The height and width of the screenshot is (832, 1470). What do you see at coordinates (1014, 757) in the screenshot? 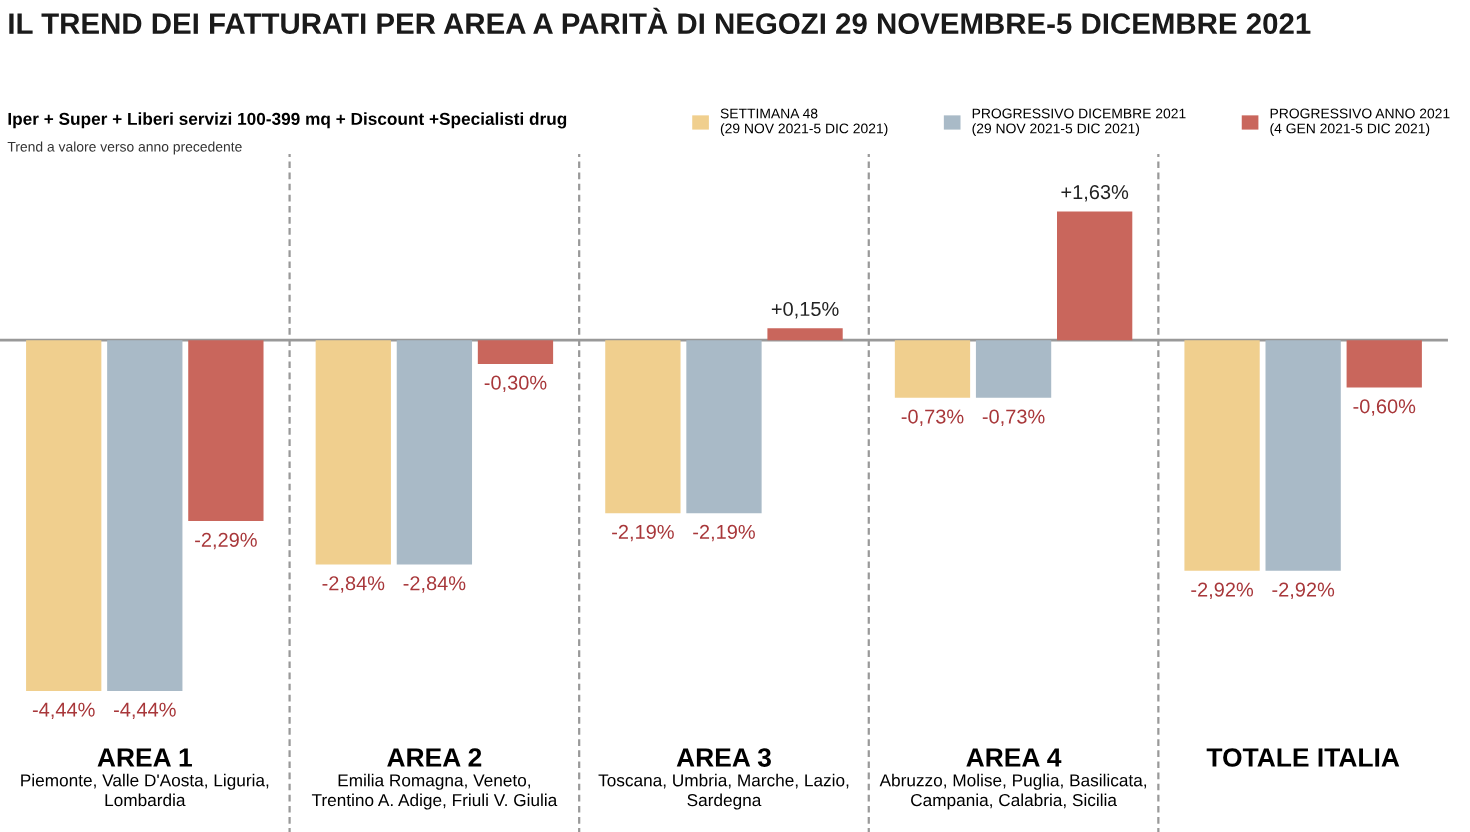
I see `x-tick-label: AREA 4` at bounding box center [1014, 757].